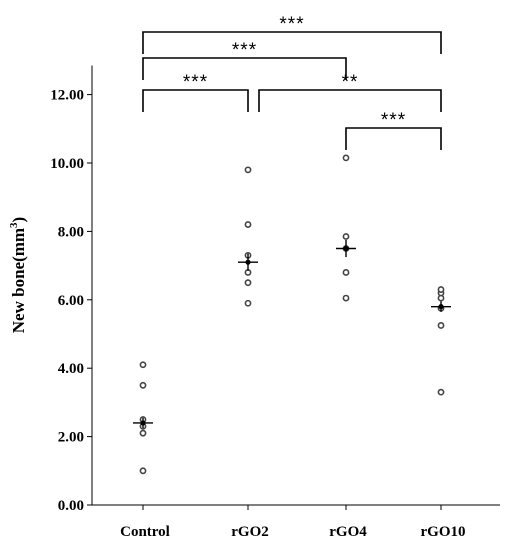 The height and width of the screenshot is (550, 516). Describe the element at coordinates (67, 164) in the screenshot. I see `y-tick-label: 10.00` at that location.